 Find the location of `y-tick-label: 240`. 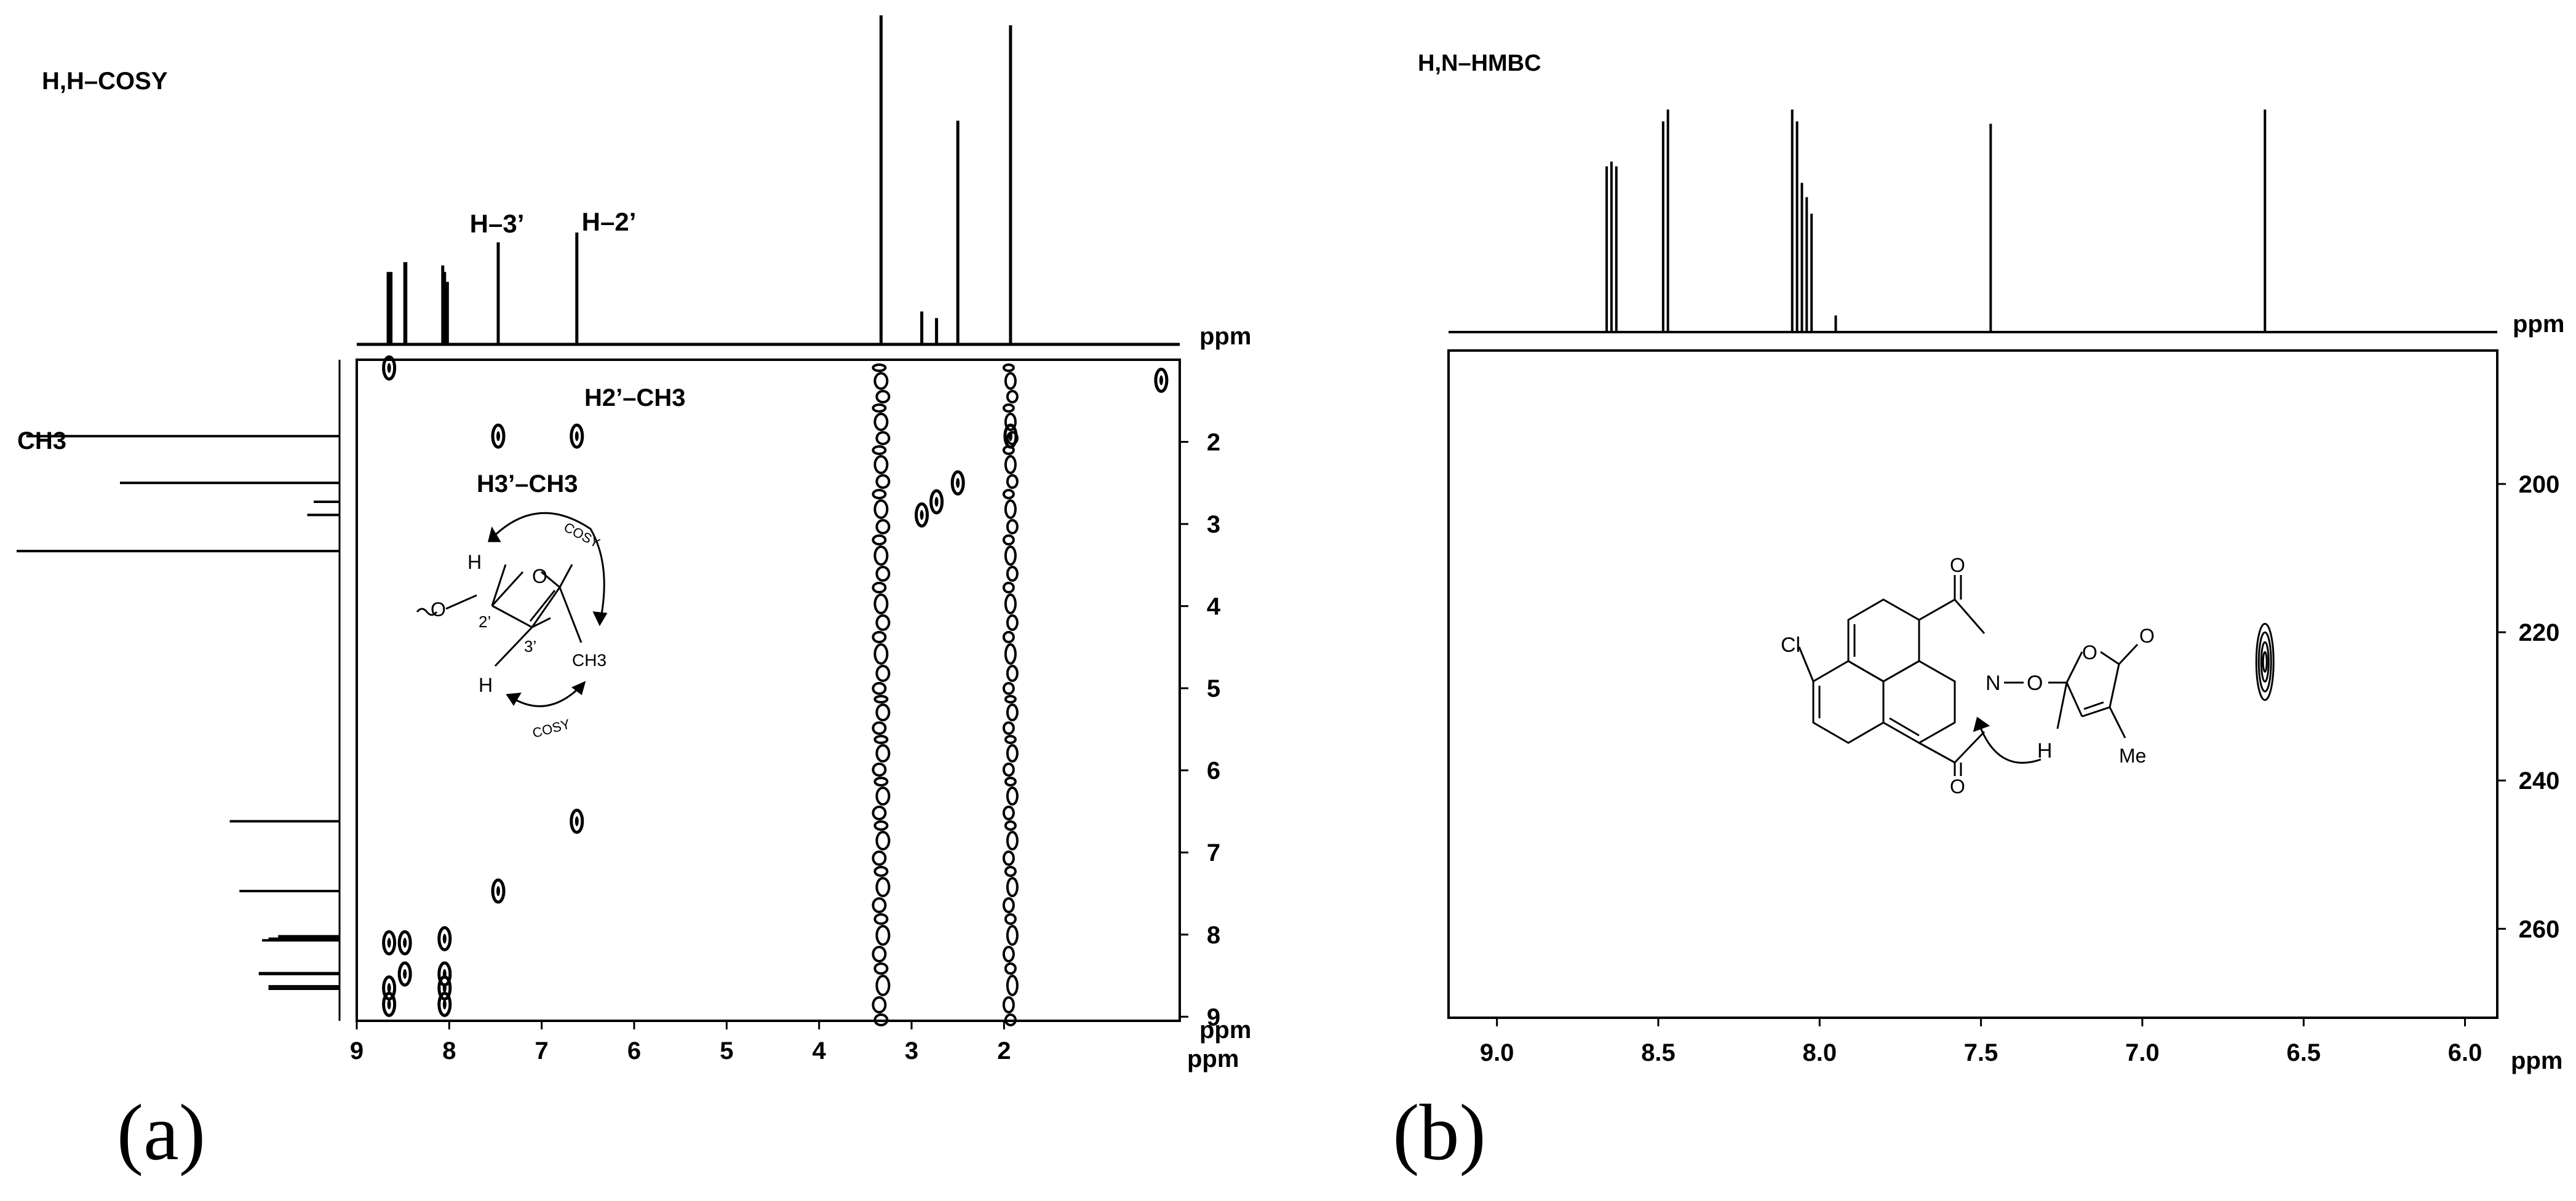

y-tick-label: 240 is located at coordinates (2539, 781).